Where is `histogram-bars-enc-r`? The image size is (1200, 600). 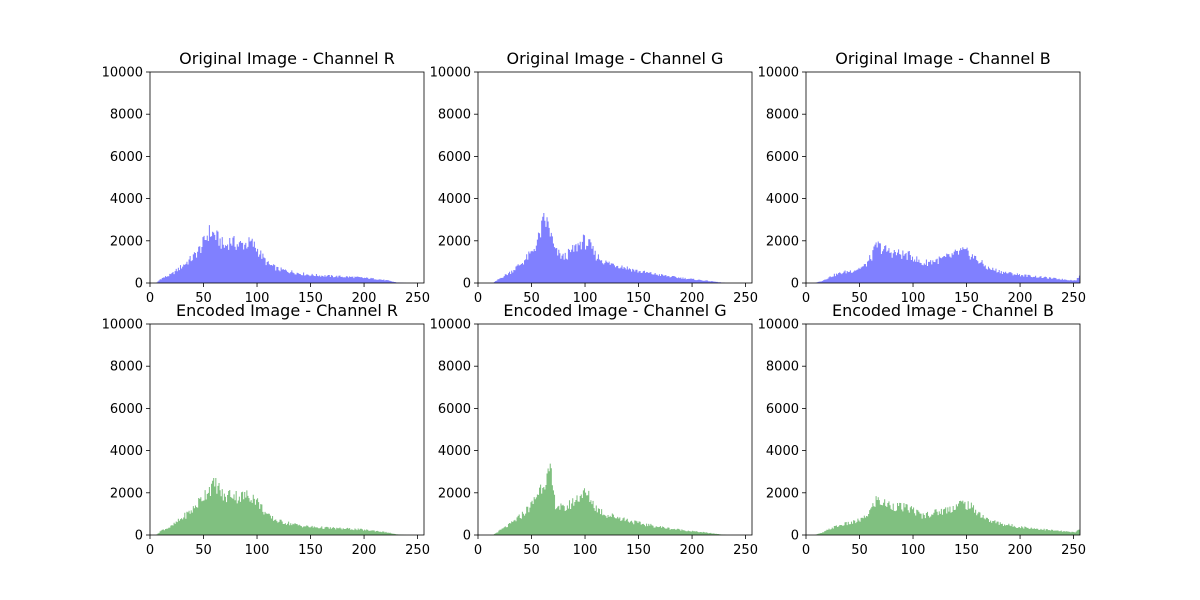
histogram-bars-enc-r is located at coordinates (287, 506).